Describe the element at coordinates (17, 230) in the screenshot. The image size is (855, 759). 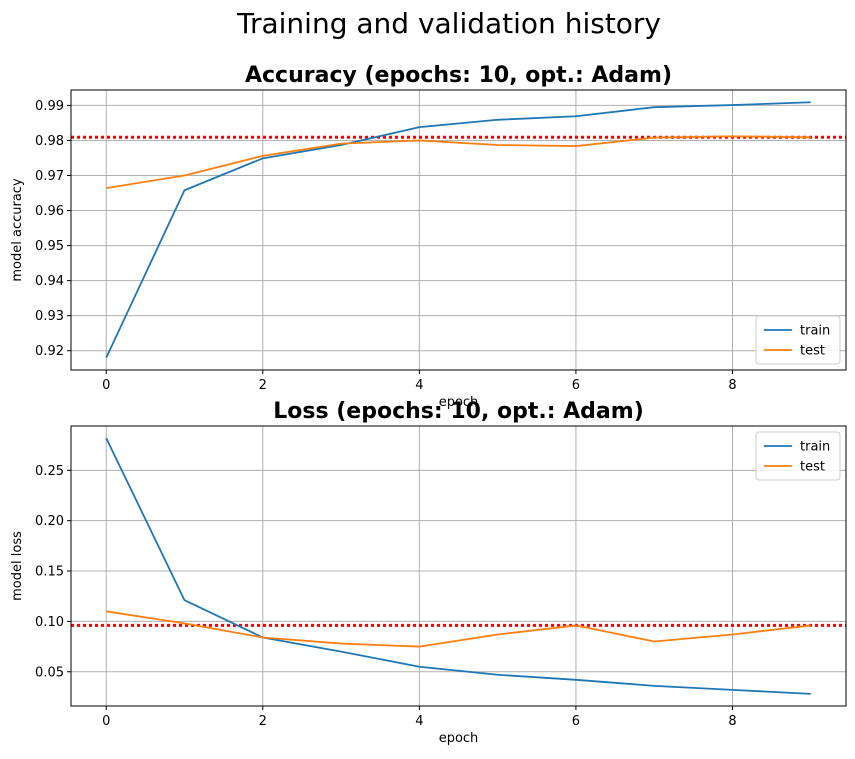
I see `y-axis-label: model accuracy` at that location.